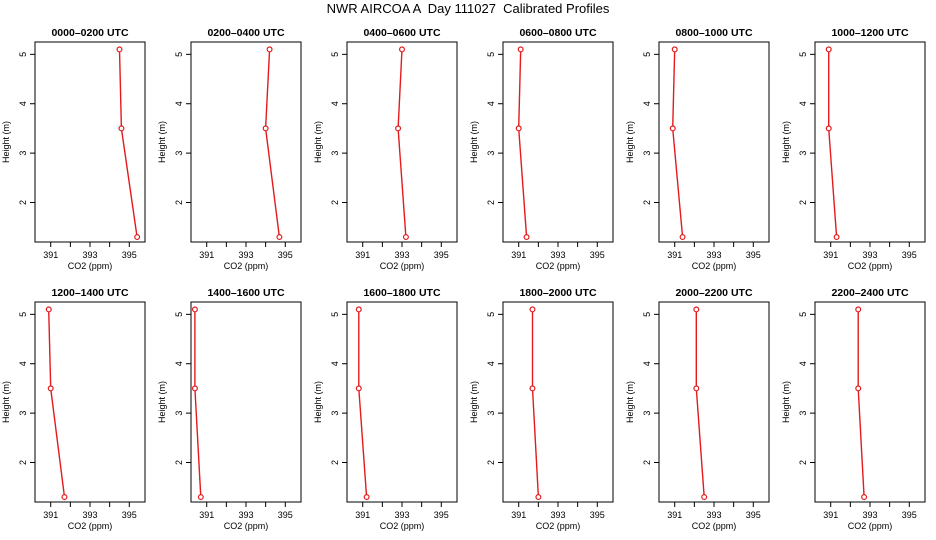 This screenshot has width=936, height=540. What do you see at coordinates (869, 293) in the screenshot?
I see `panel-title: 2200–2400 UTC` at bounding box center [869, 293].